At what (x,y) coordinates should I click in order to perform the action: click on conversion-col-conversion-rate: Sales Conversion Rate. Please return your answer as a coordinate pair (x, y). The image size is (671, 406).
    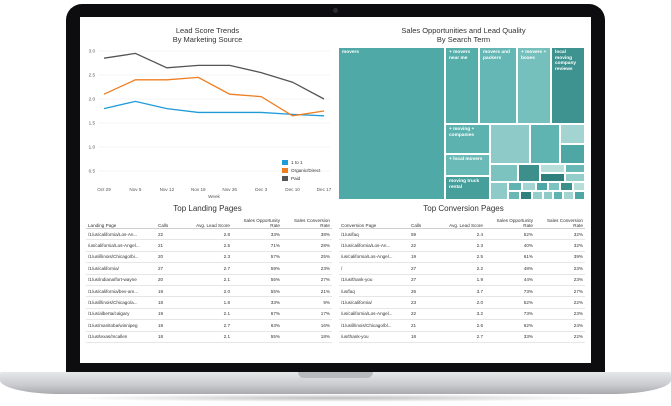
    Looking at the image, I should click on (560, 221).